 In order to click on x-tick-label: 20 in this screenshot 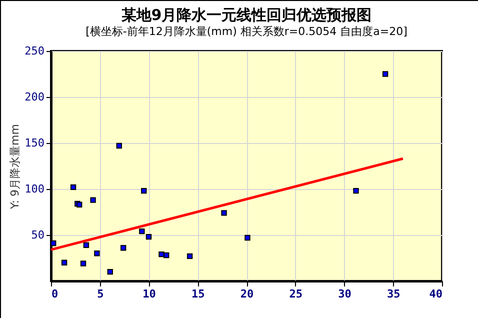, I will do `click(247, 294)`.